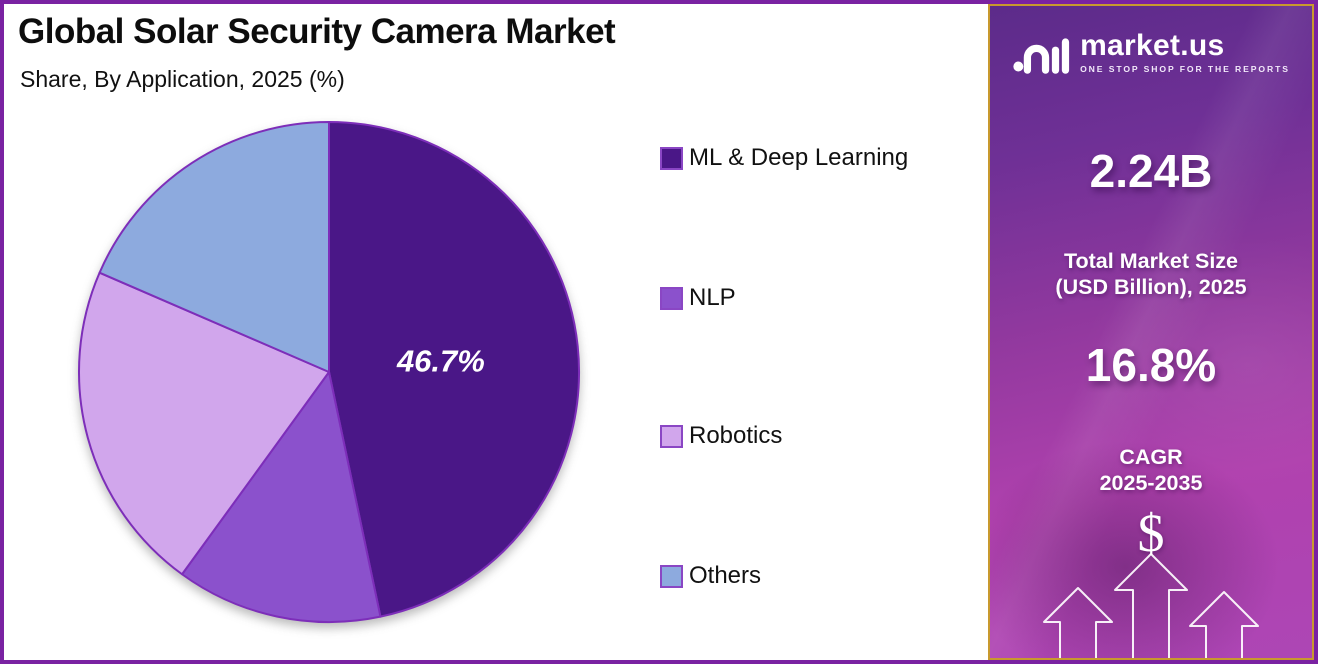 This screenshot has height=664, width=1318. I want to click on legend-item-robotics: Robotics, so click(721, 436).